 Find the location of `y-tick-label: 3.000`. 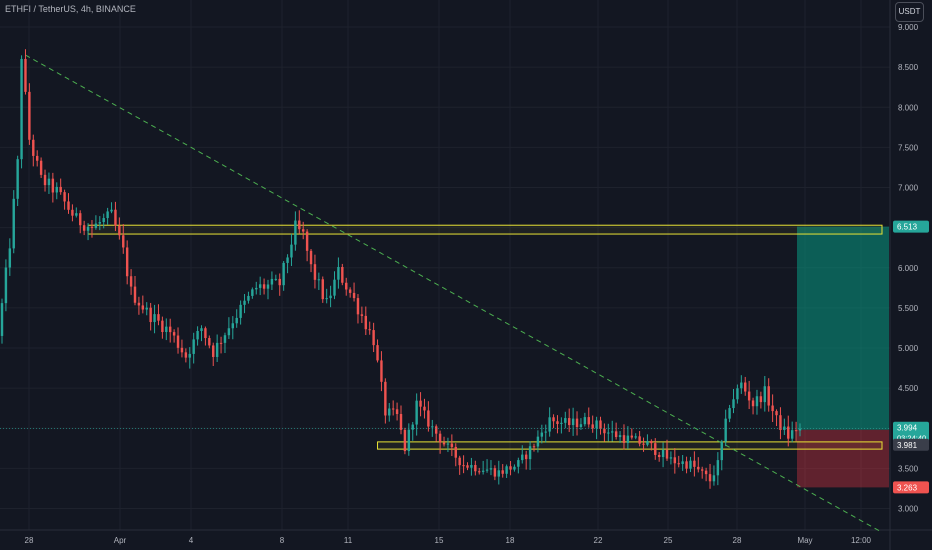

y-tick-label: 3.000 is located at coordinates (908, 509).